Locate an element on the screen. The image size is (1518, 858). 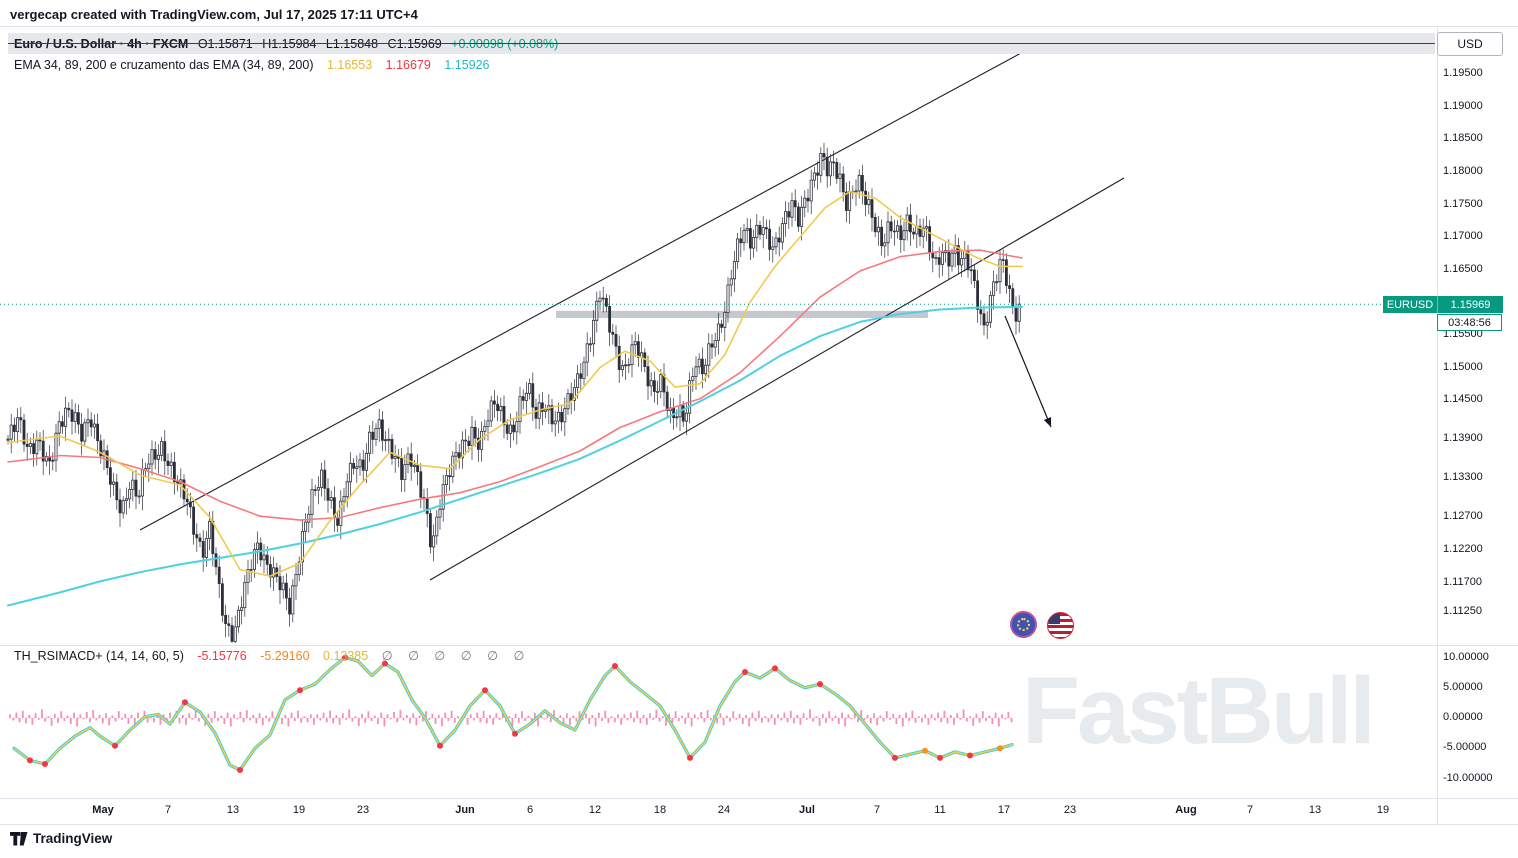
price-axis-label: 1.13900 is located at coordinates (1463, 438).